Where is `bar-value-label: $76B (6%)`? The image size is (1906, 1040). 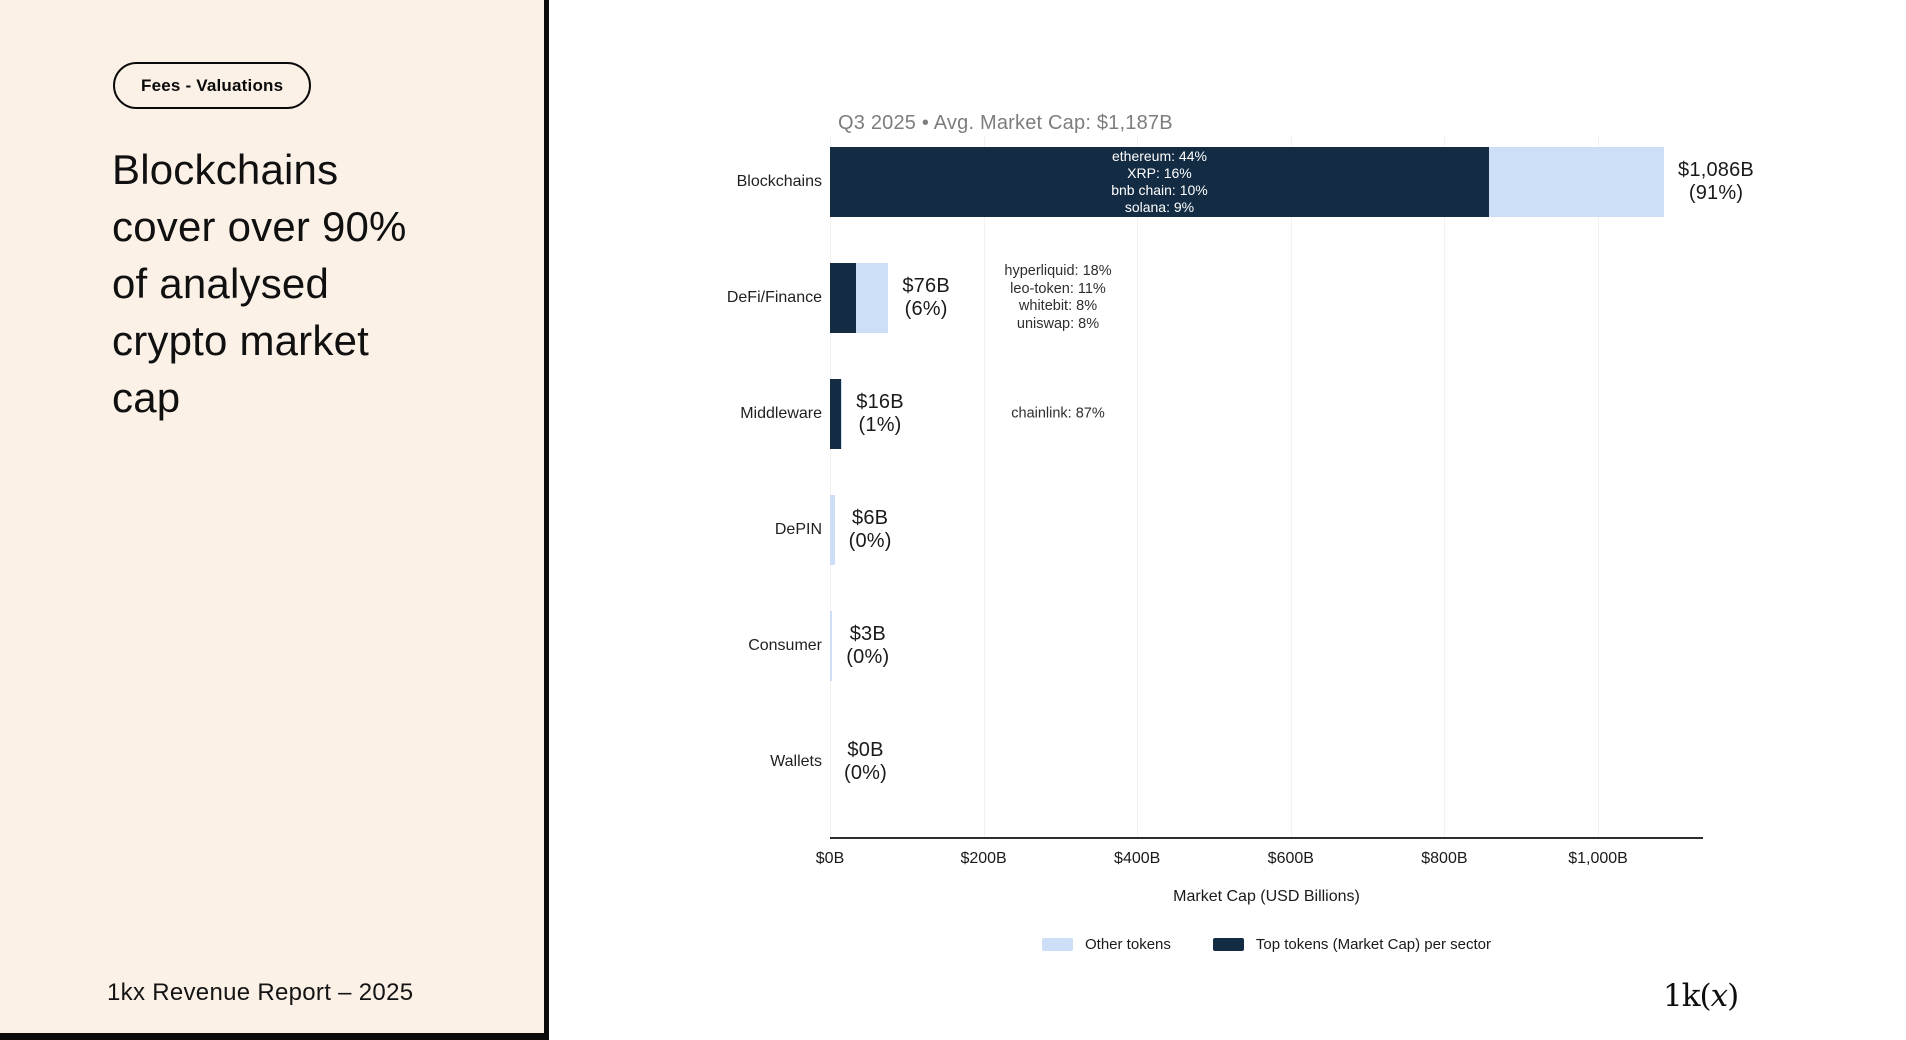
bar-value-label: $76B (6%) is located at coordinates (926, 298).